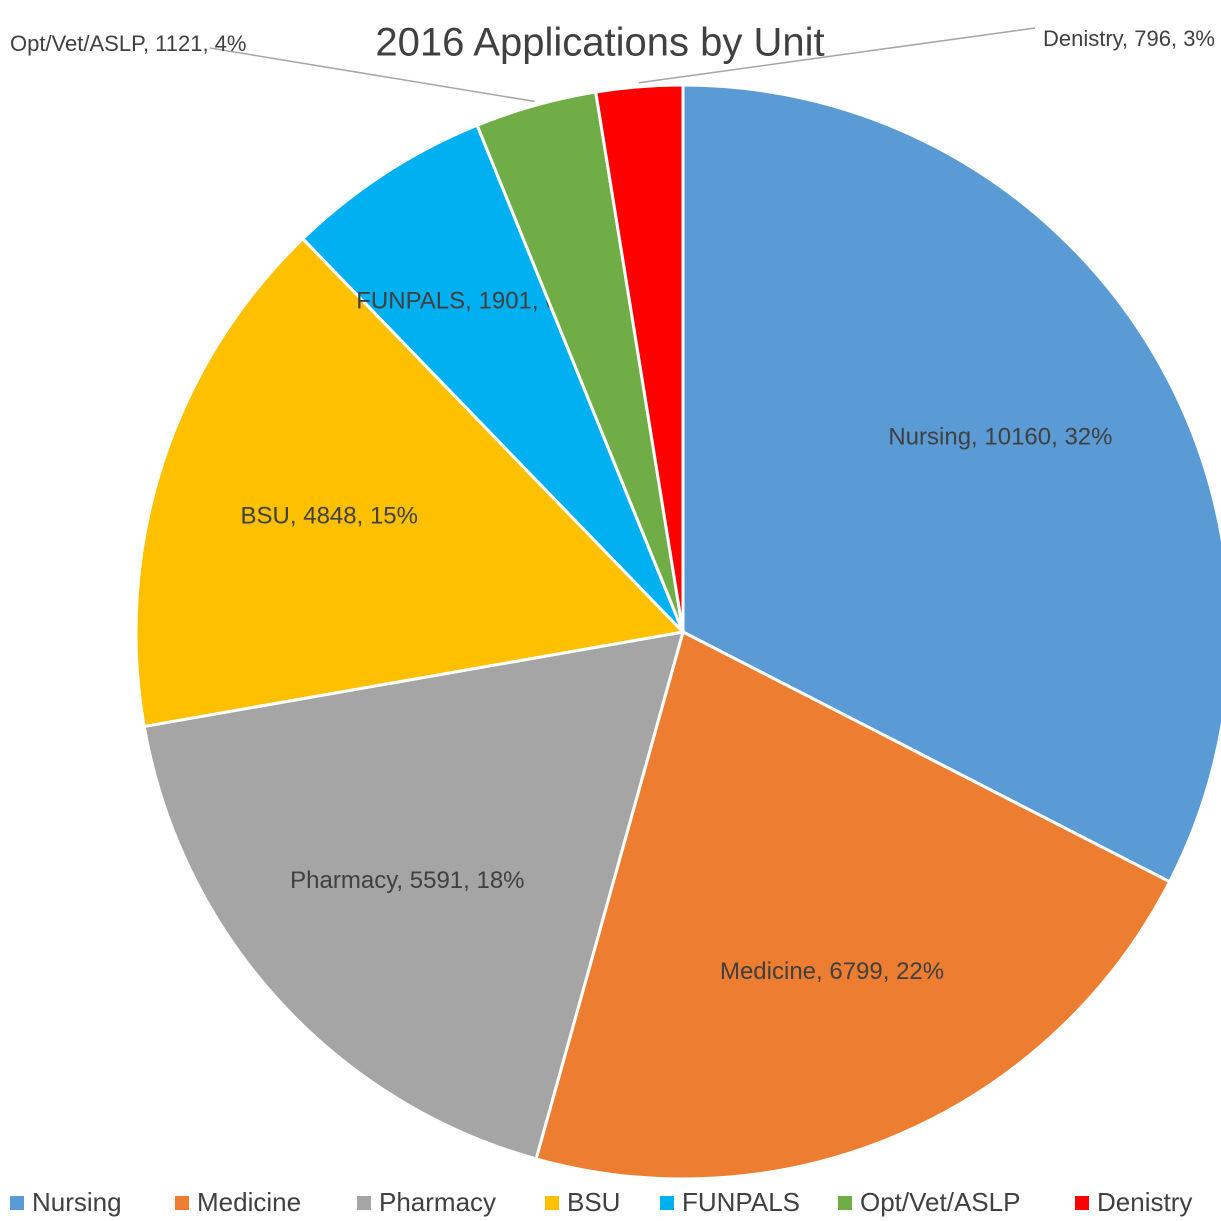 This screenshot has height=1221, width=1221. I want to click on legend-label: FUNPALS, so click(741, 1202).